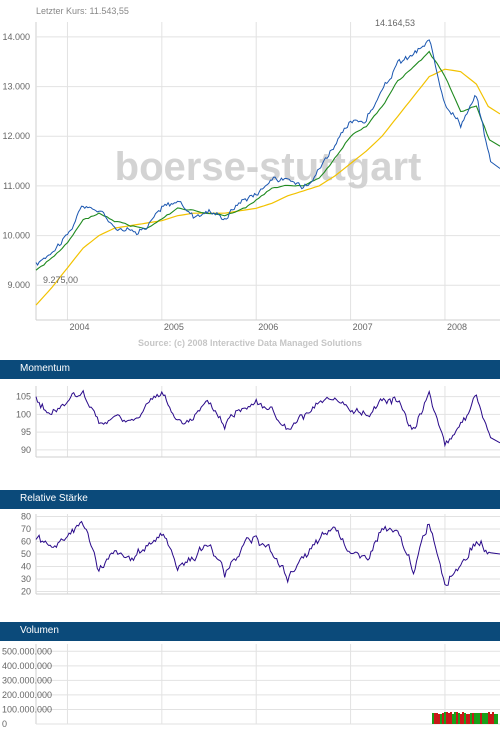  I want to click on y-tick-label: 70, so click(26, 529).